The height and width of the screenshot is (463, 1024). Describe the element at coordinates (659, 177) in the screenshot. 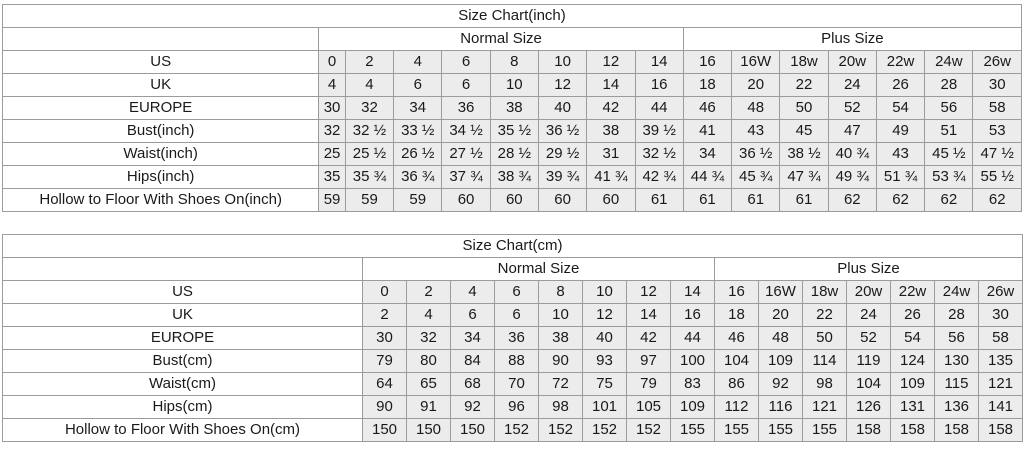

I see `table-cell: 42 ¾` at that location.